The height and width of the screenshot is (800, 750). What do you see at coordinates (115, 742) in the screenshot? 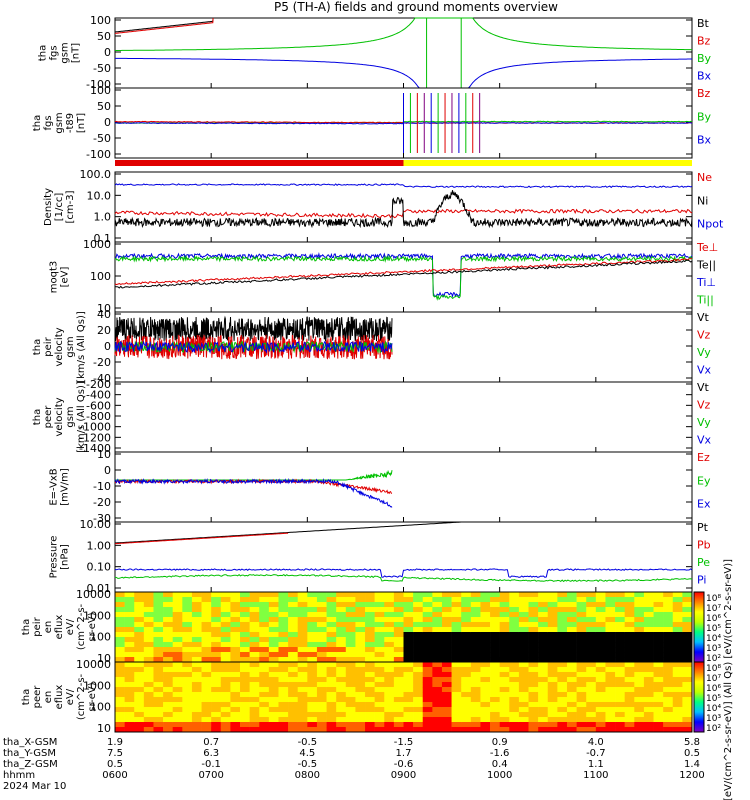
I see `x-axis-value: 1.9` at bounding box center [115, 742].